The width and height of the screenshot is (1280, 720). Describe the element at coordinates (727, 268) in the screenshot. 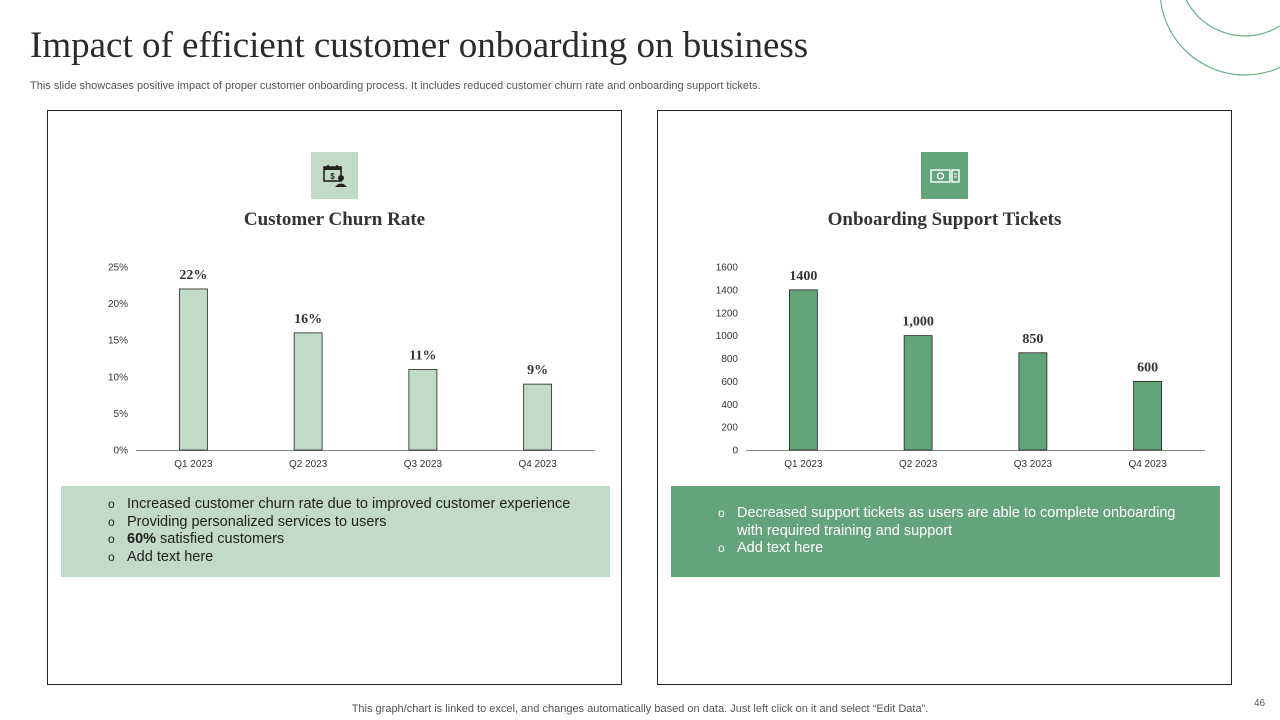

I see `y-tick-label: 1600` at that location.